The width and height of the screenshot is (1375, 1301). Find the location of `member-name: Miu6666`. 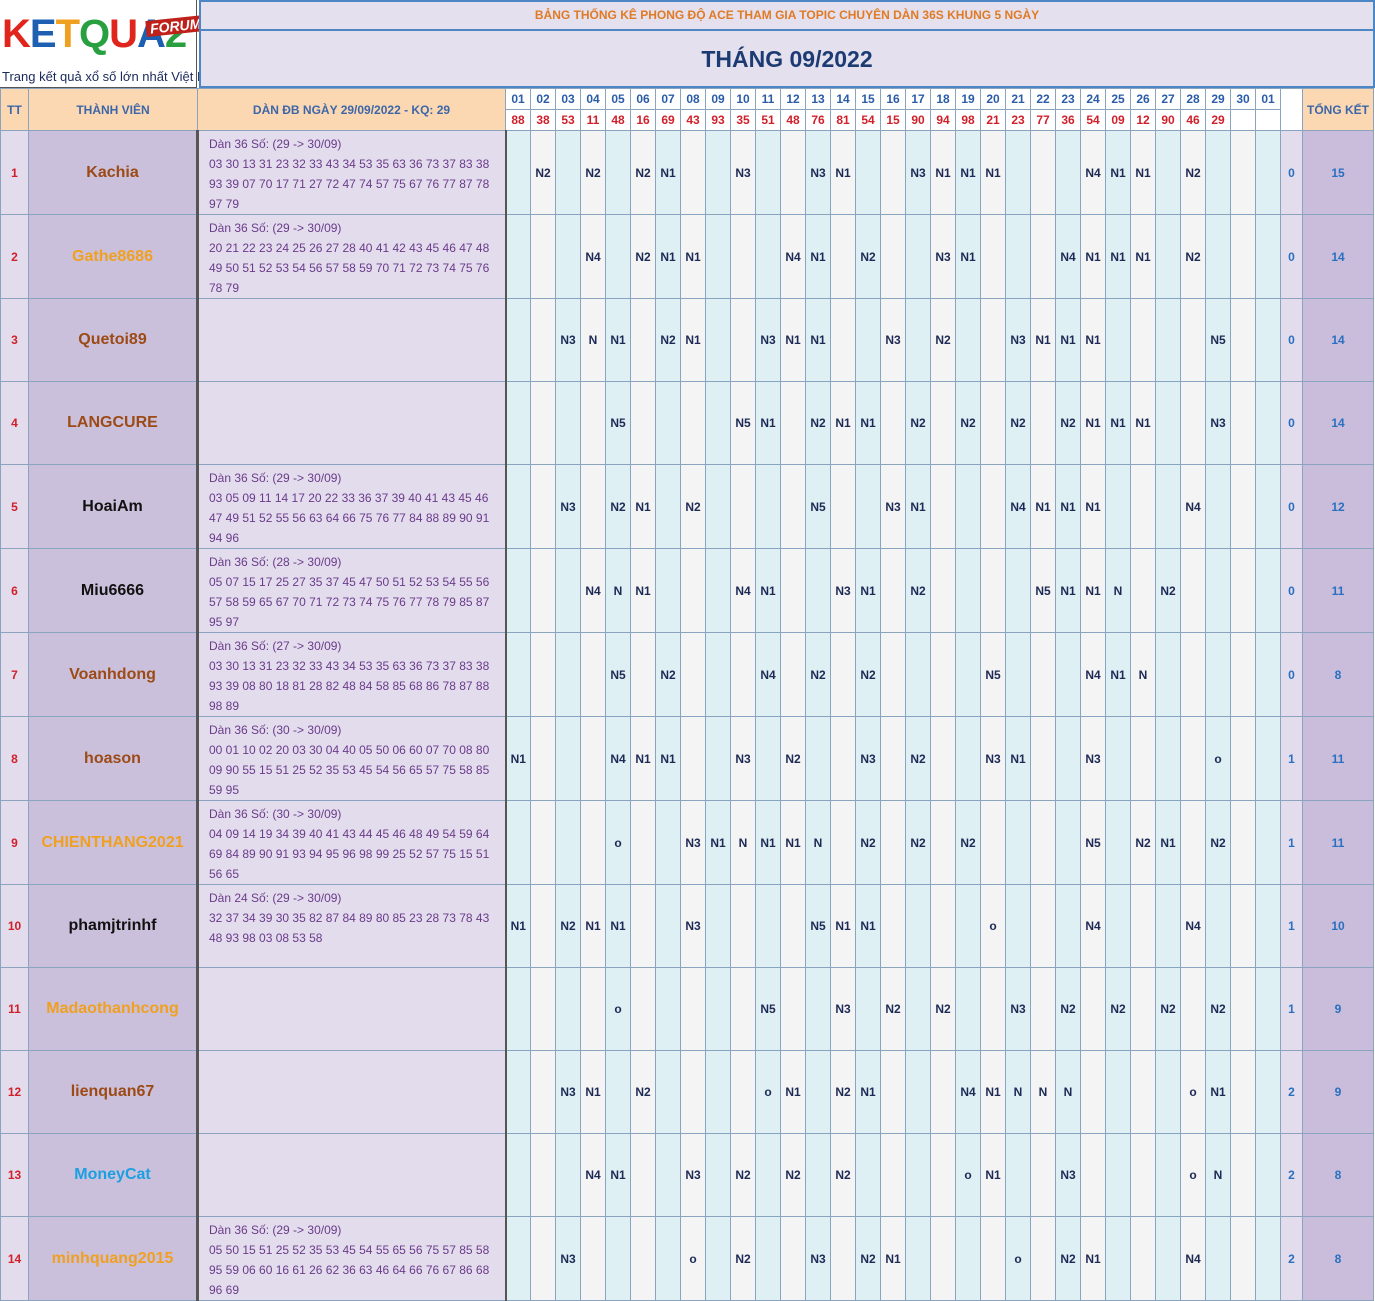

member-name: Miu6666 is located at coordinates (113, 590).